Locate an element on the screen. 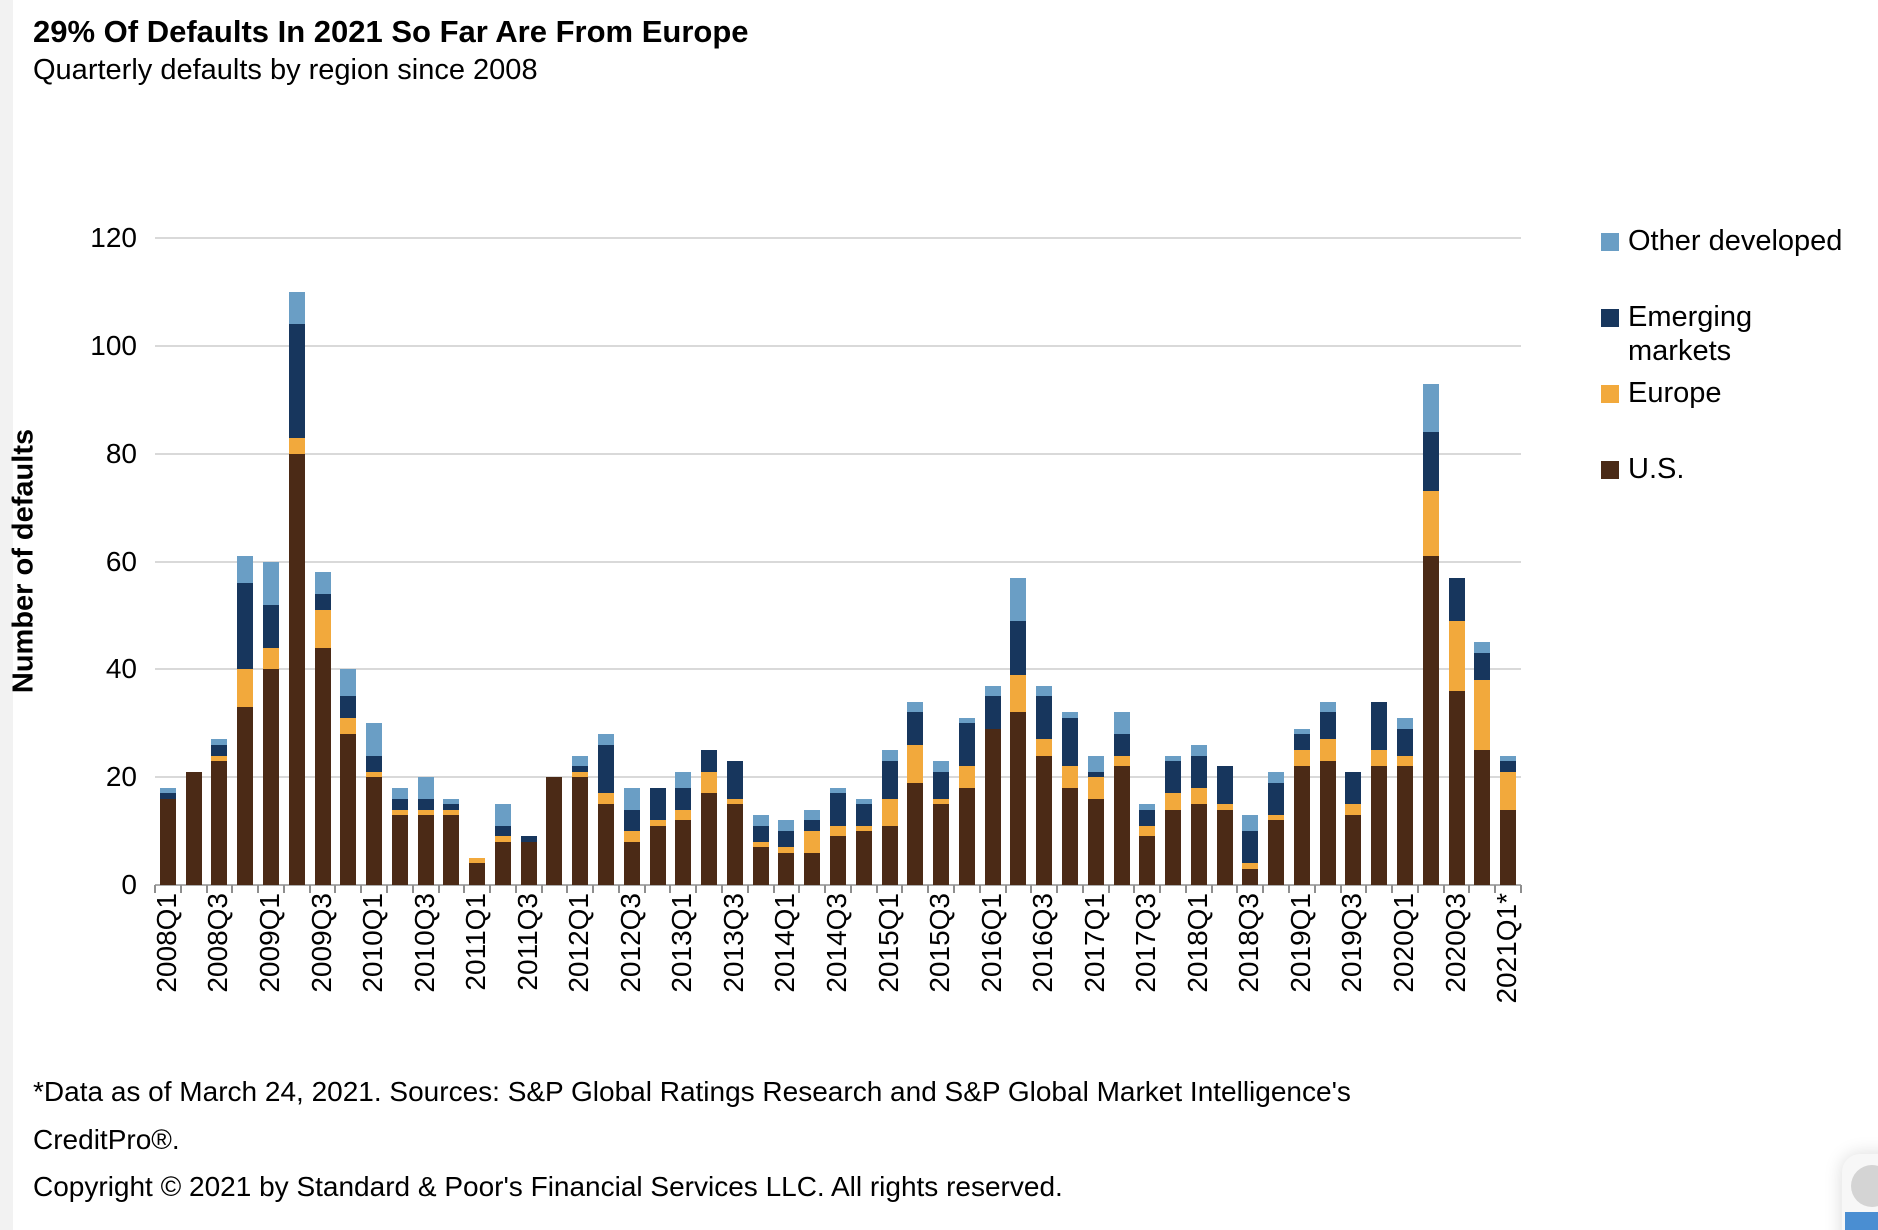 The image size is (1878, 1230). floating-corner-widget is located at coordinates (1860, 1192).